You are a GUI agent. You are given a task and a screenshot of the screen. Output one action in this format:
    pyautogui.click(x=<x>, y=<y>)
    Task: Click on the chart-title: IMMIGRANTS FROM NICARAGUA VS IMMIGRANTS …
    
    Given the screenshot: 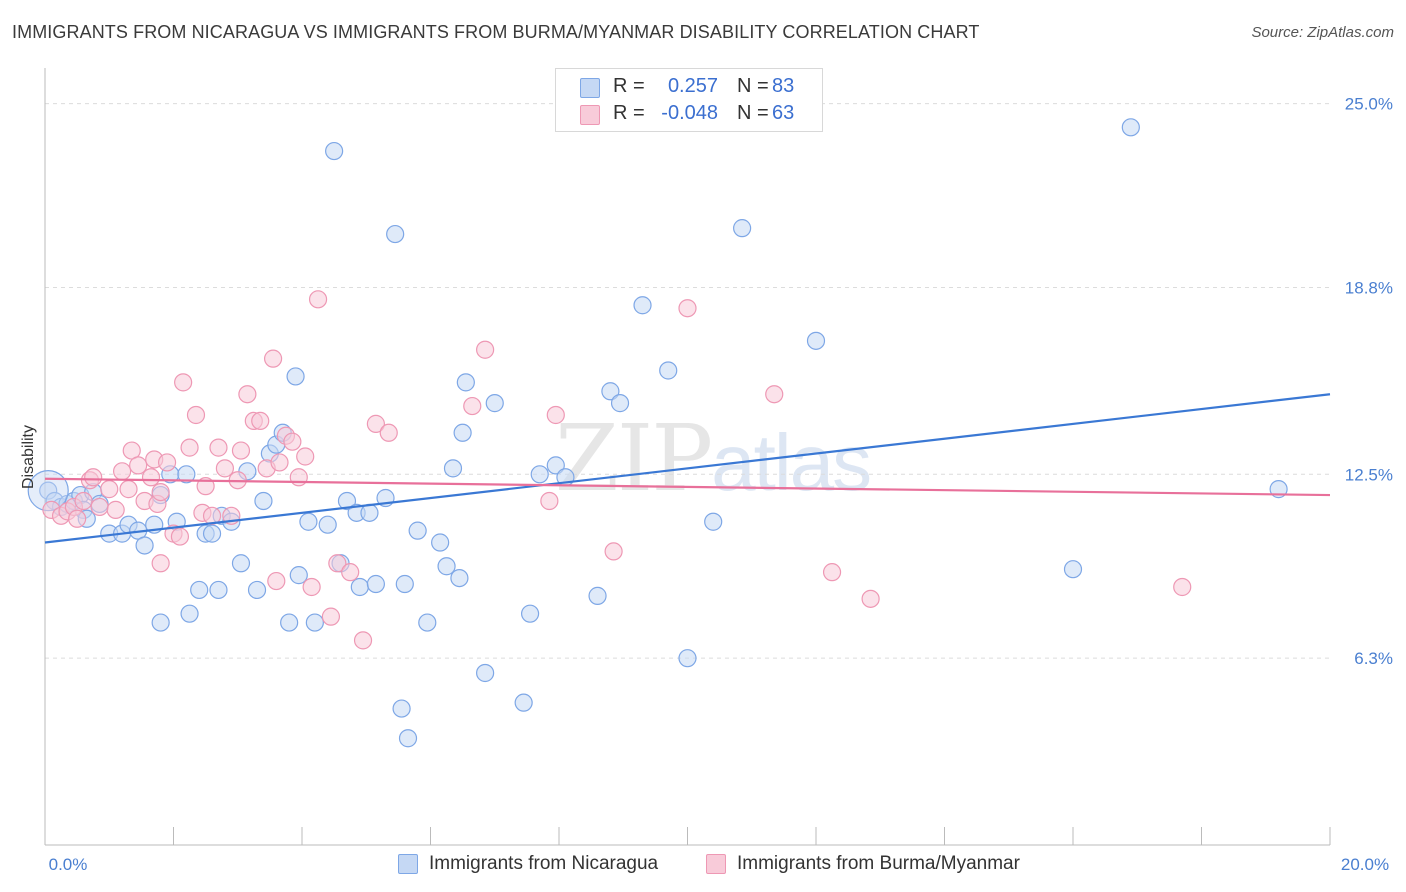 What is the action you would take?
    pyautogui.click(x=496, y=32)
    